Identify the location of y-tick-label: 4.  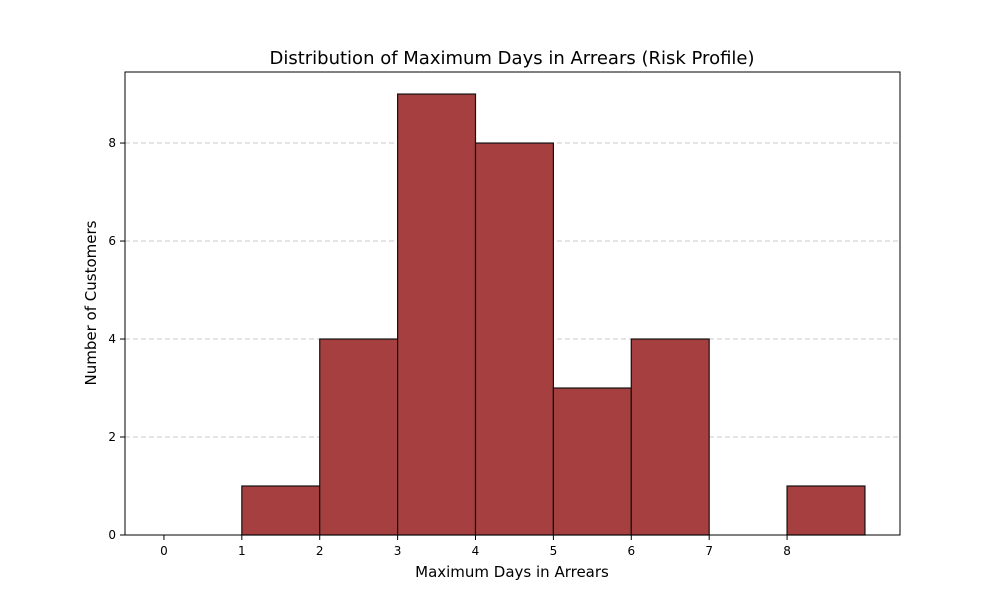
(112, 339).